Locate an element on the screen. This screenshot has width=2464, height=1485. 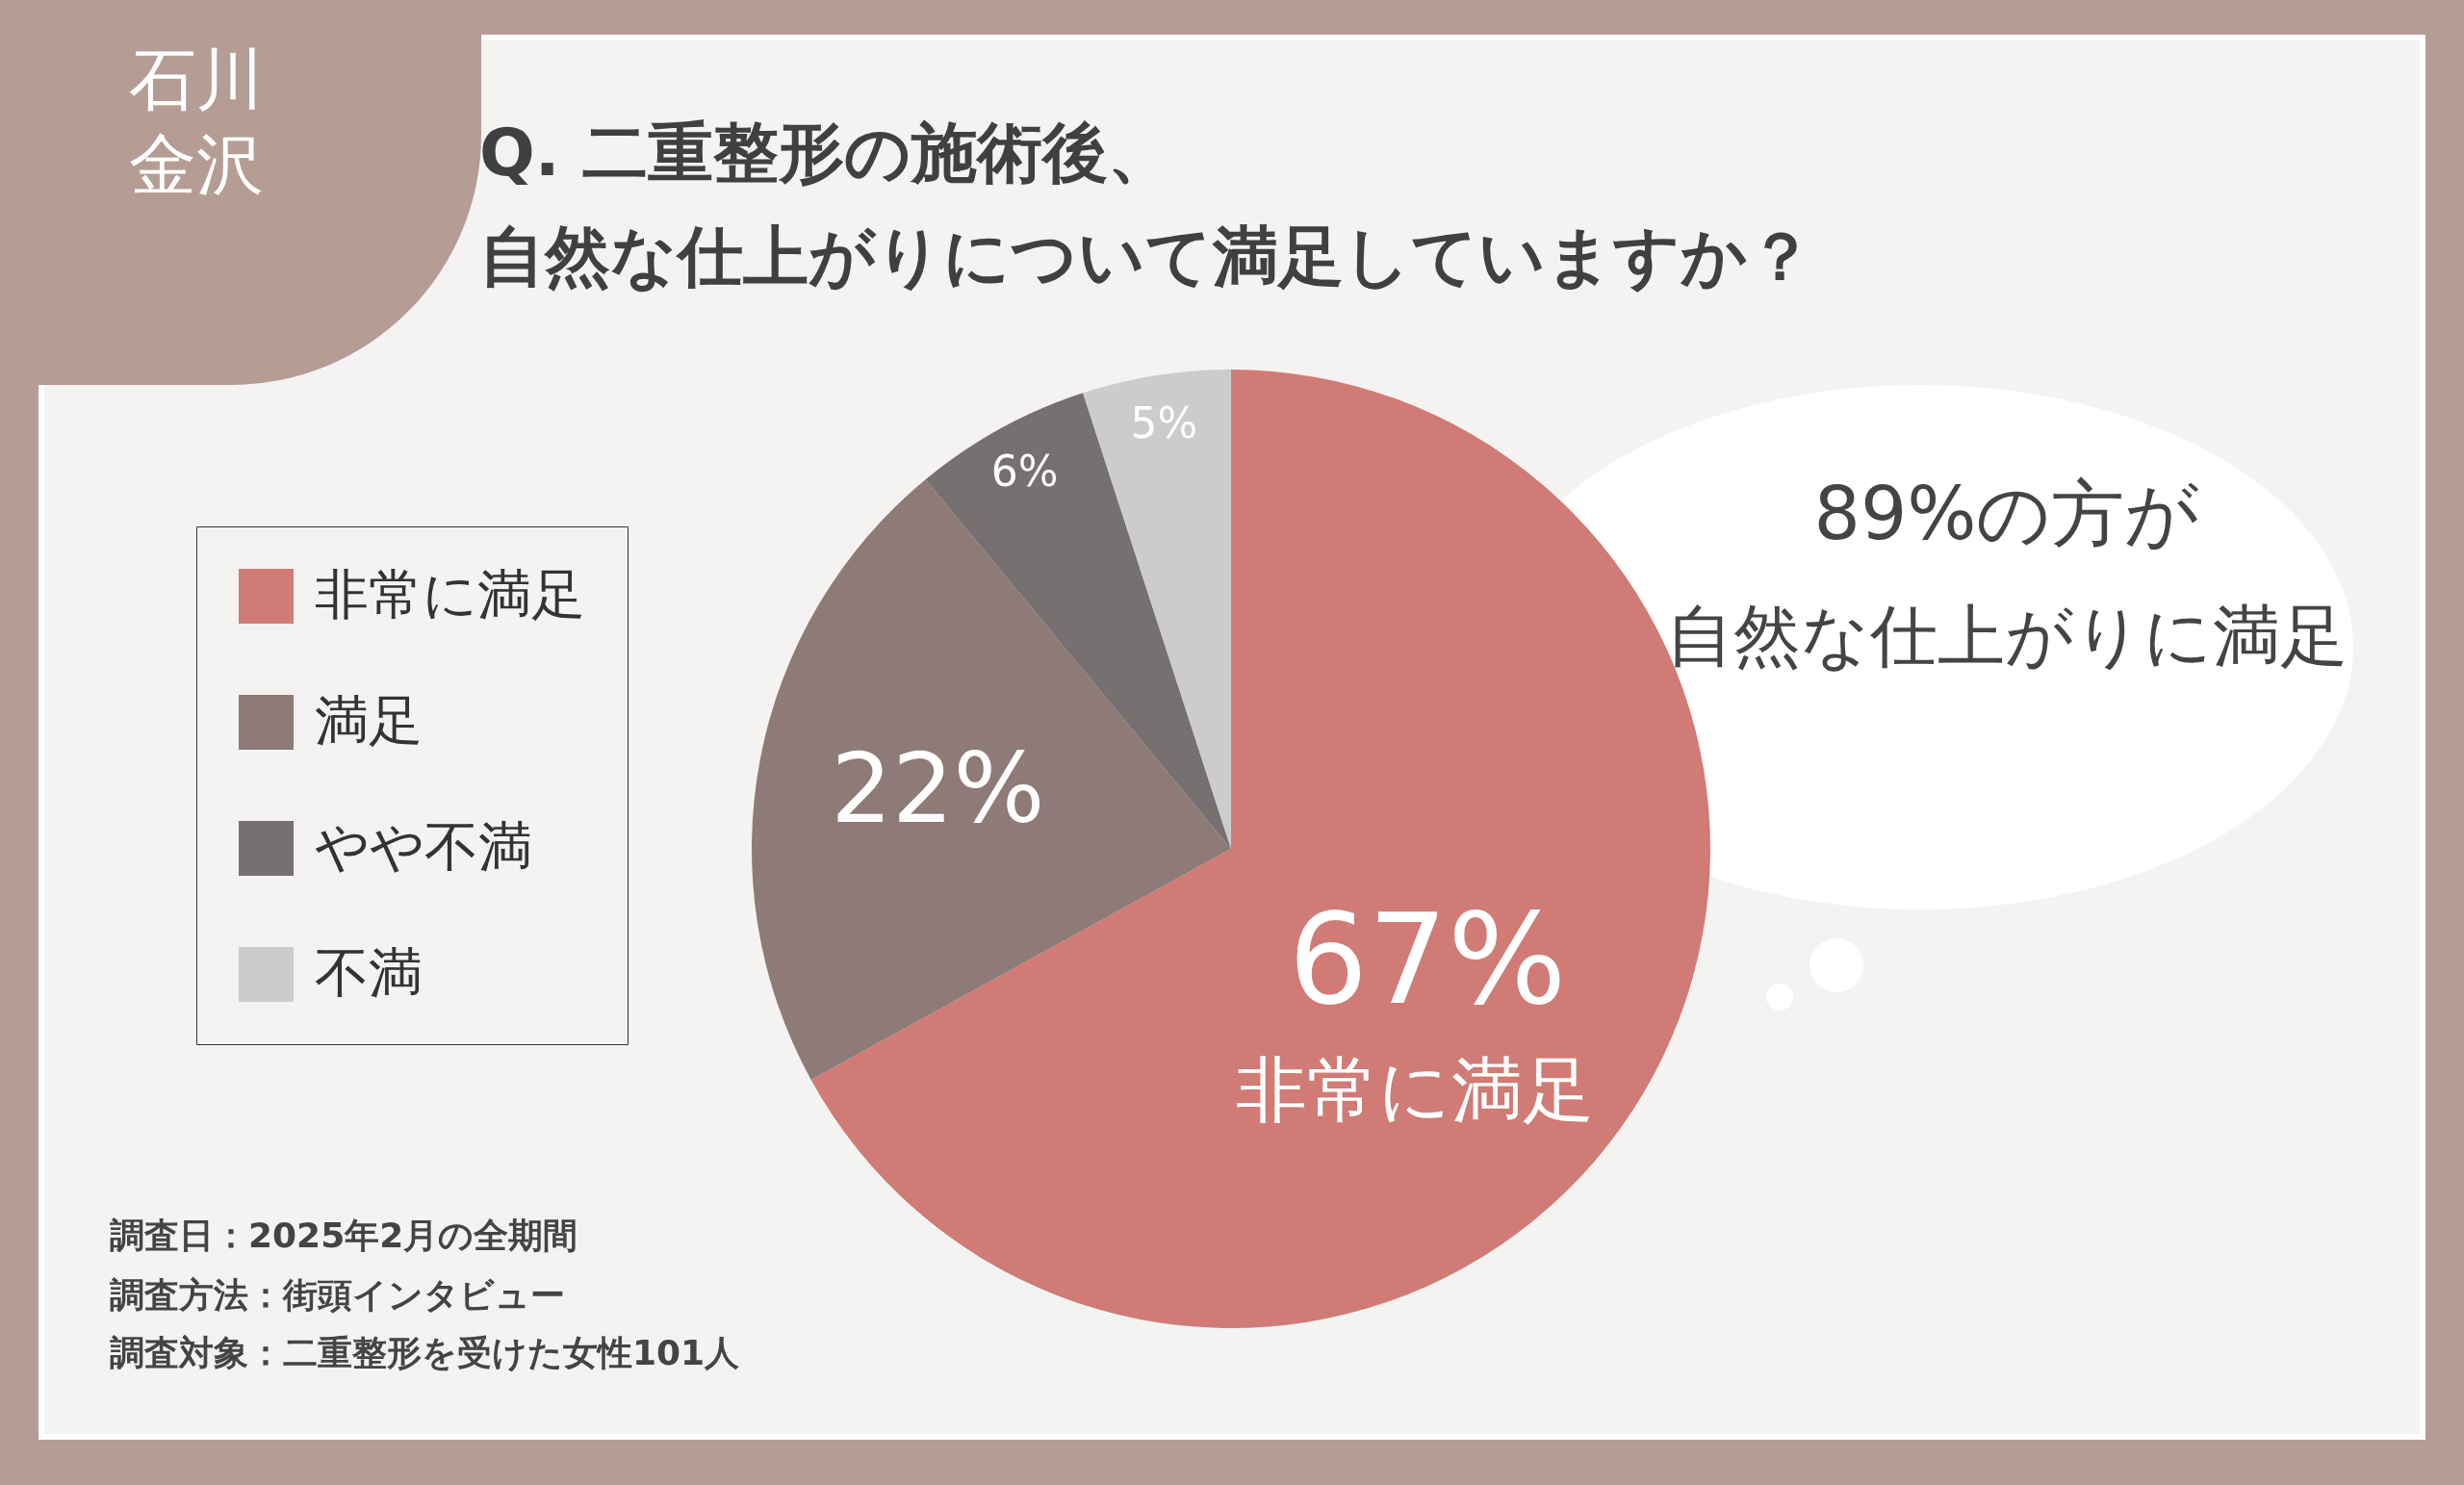
text: 金沢 is located at coordinates (196, 164).